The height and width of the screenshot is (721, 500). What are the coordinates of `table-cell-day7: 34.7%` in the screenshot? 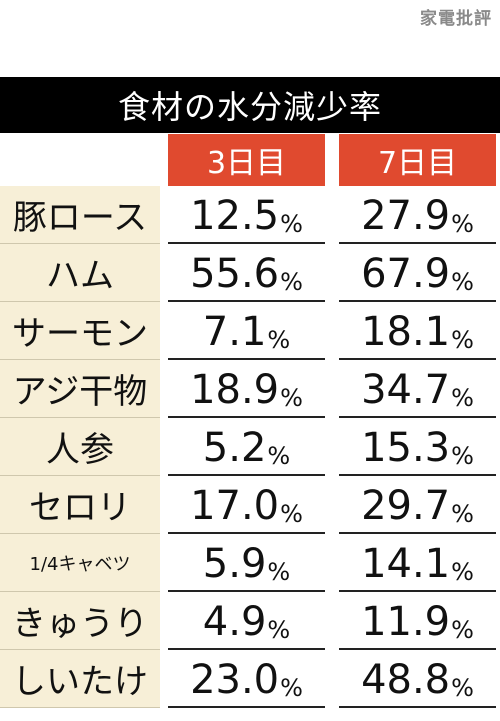 It's located at (417, 389).